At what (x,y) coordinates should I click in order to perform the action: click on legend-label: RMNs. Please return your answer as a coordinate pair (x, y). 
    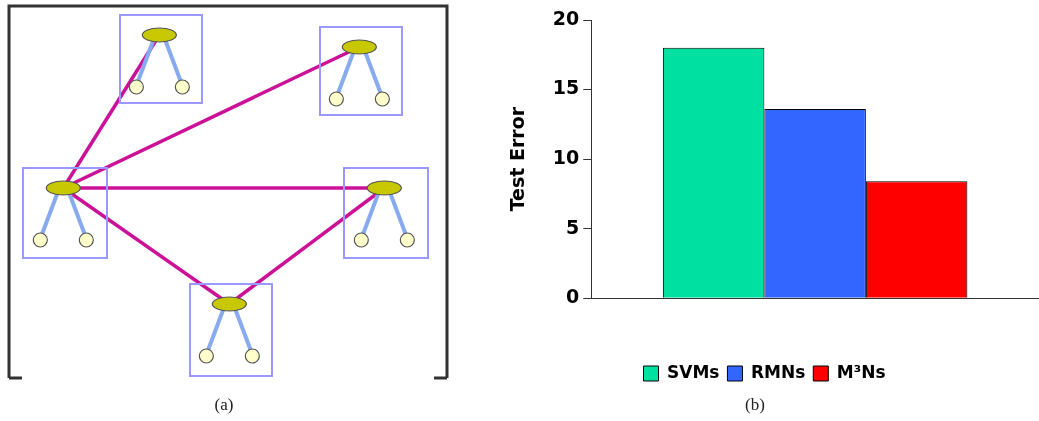
    Looking at the image, I should click on (778, 371).